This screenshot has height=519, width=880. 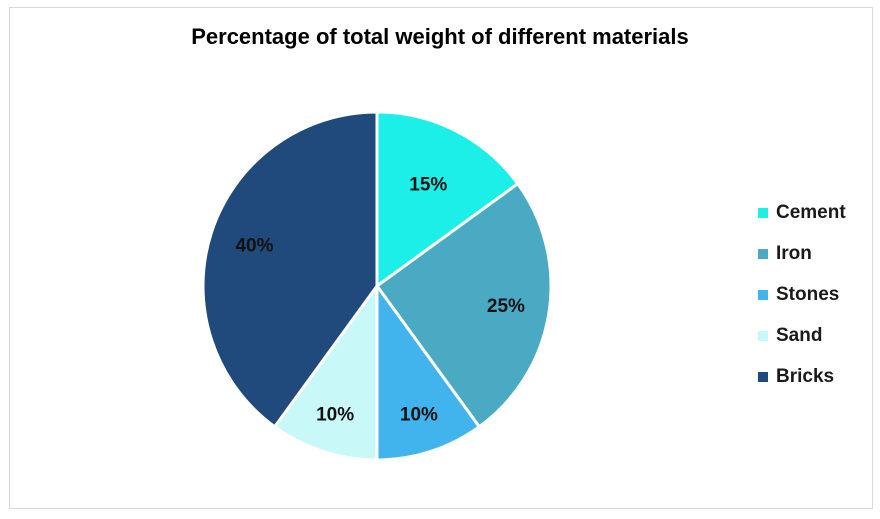 What do you see at coordinates (763, 253) in the screenshot?
I see `legend-swatch-iron` at bounding box center [763, 253].